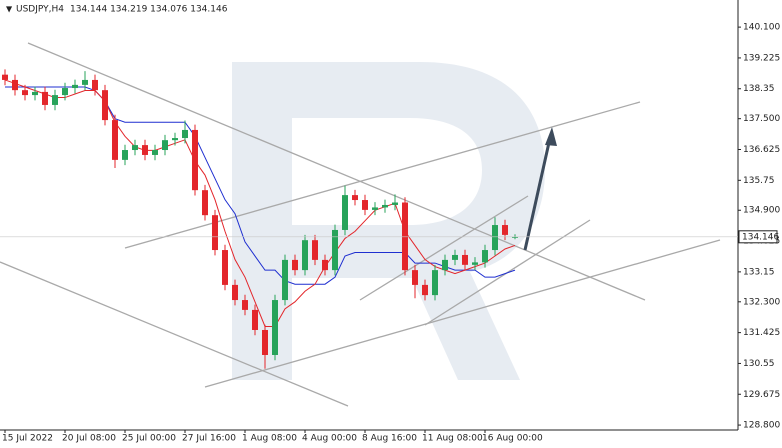  I want to click on x-tick-label: 4 Aug 00:00, so click(329, 439).